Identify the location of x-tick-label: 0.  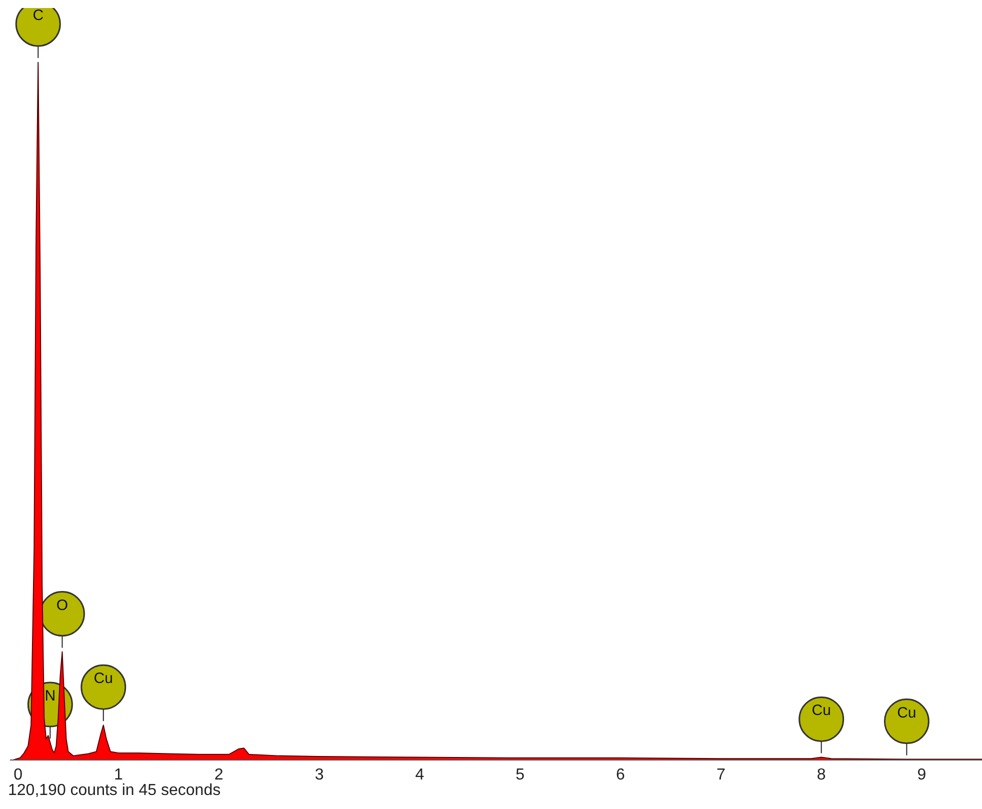
(18, 775).